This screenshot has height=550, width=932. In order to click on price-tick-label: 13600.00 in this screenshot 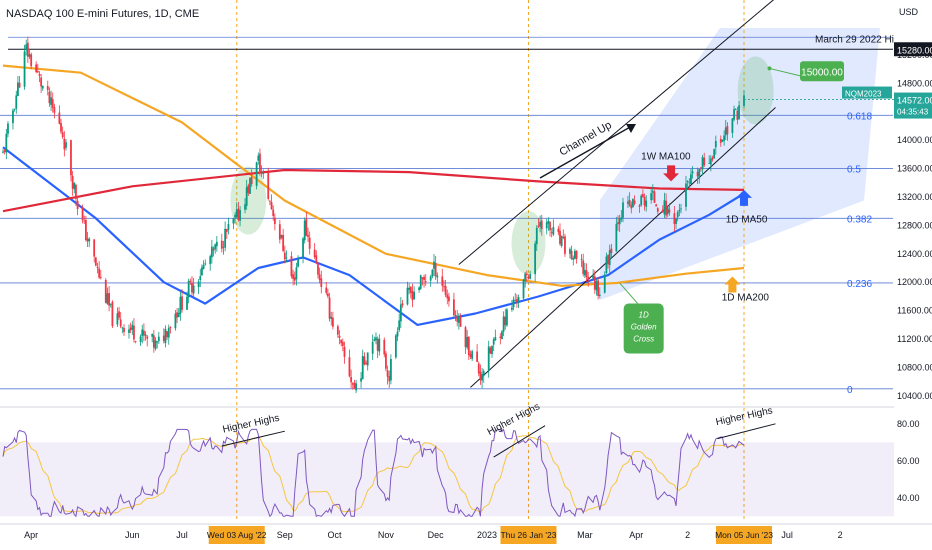, I will do `click(914, 169)`.